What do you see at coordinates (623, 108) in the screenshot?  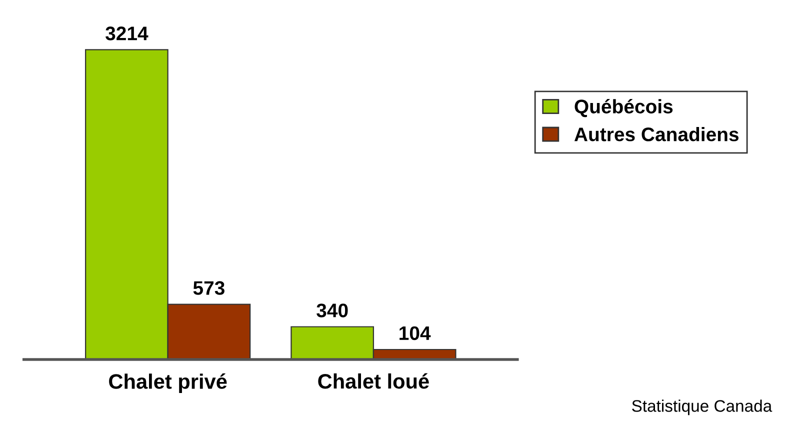 I see `legend-label: Québécois` at bounding box center [623, 108].